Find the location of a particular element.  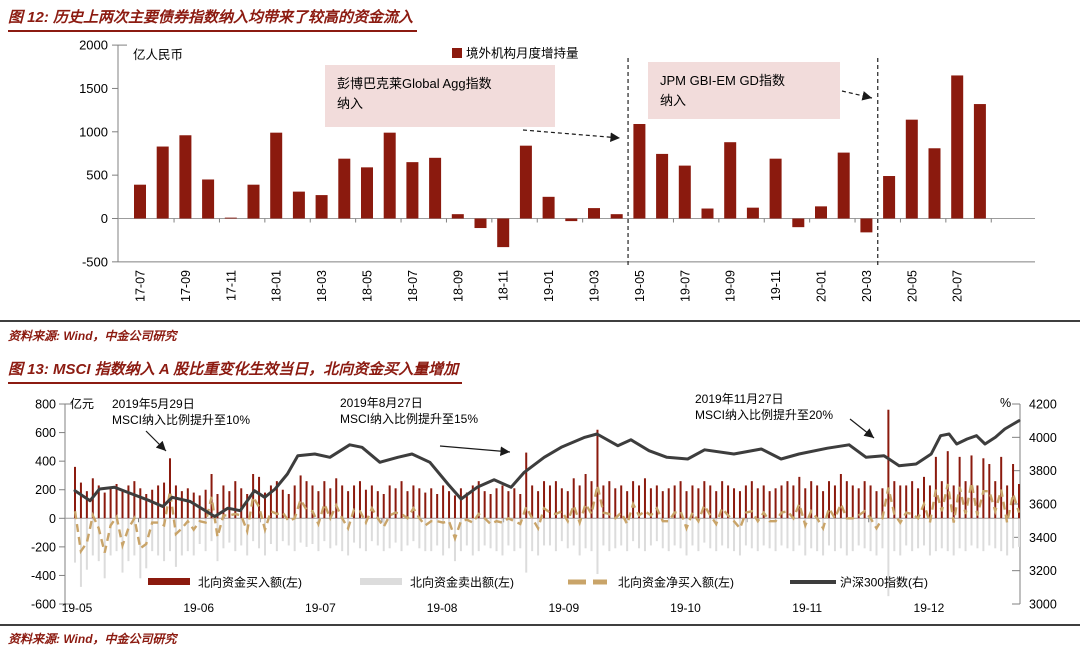

y-tick-label: 1000 is located at coordinates (93, 131).